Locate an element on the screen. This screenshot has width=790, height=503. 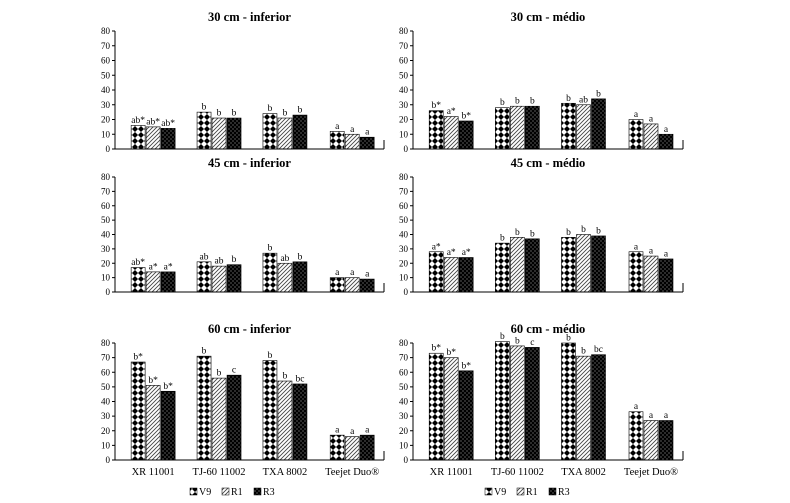
bar-annotation: c is located at coordinates (234, 371).